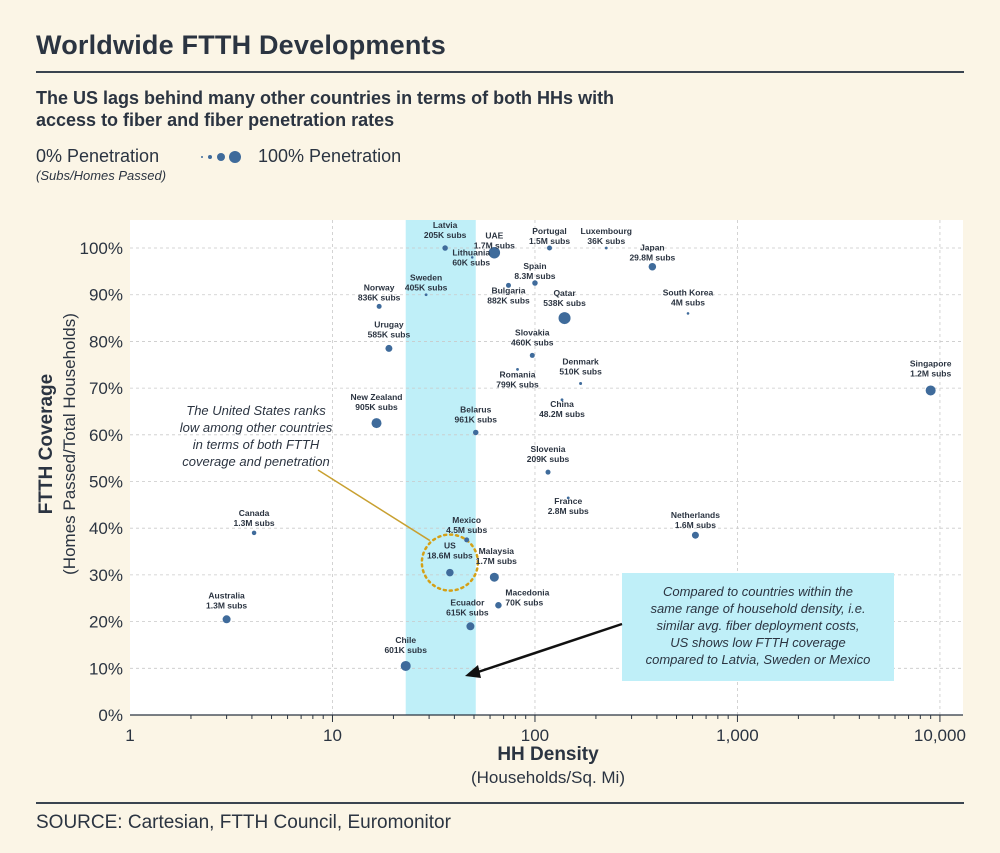  I want to click on point-subs-label: 1.7M subs, so click(496, 561).